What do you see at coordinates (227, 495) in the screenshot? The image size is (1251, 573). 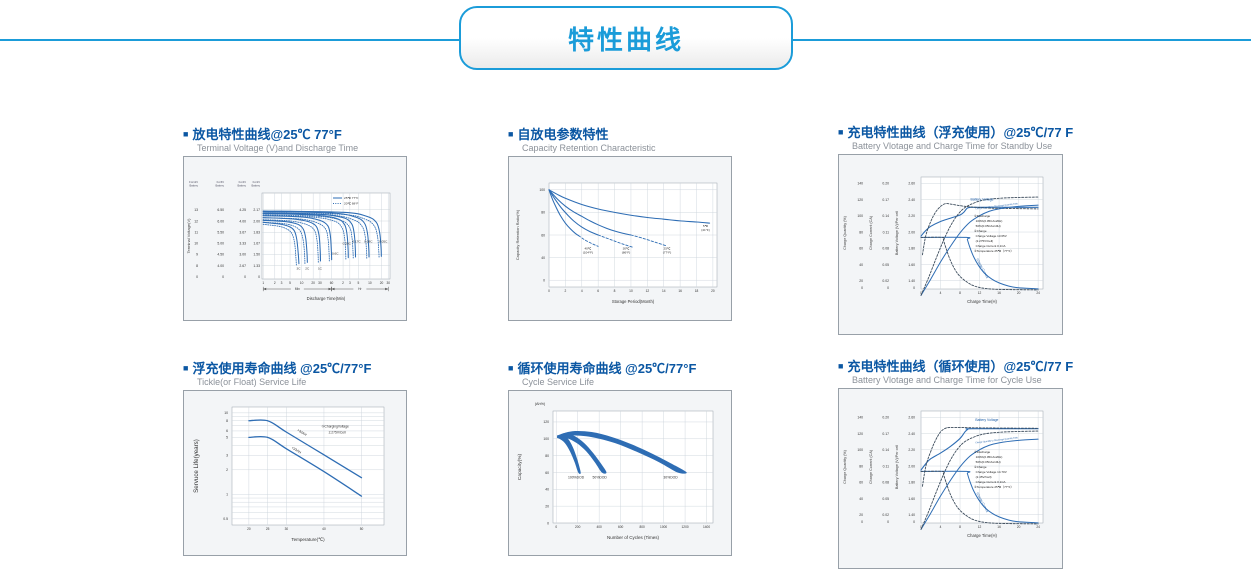 I see `svg-text: 1` at bounding box center [227, 495].